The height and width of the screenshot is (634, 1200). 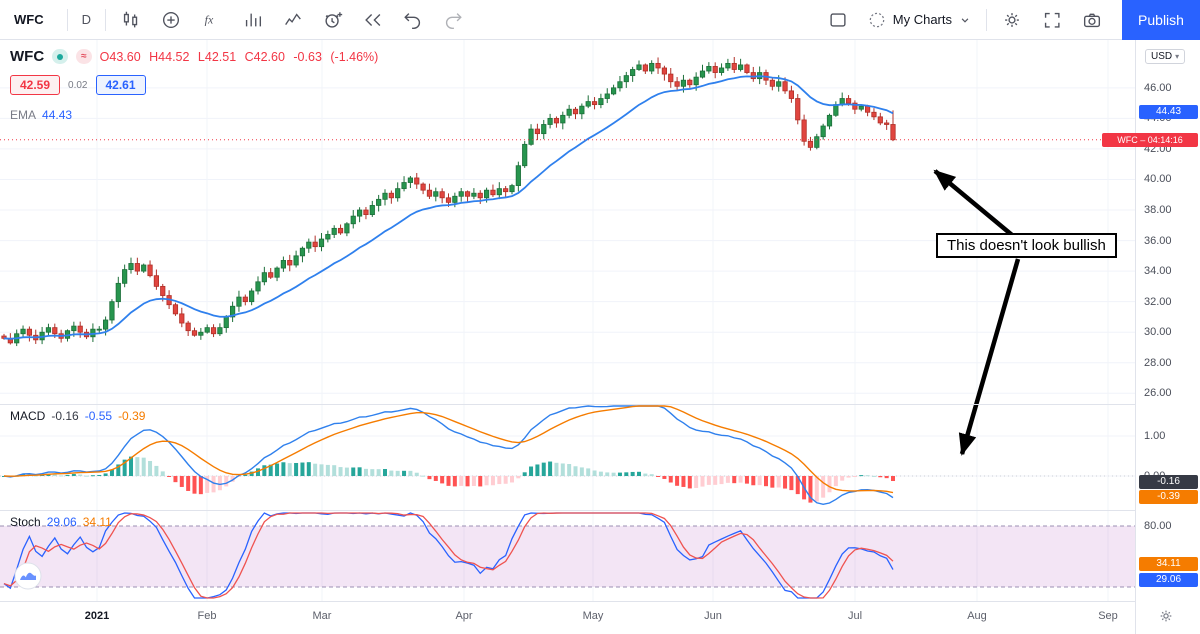 What do you see at coordinates (333, 20) in the screenshot?
I see `alert-icon` at bounding box center [333, 20].